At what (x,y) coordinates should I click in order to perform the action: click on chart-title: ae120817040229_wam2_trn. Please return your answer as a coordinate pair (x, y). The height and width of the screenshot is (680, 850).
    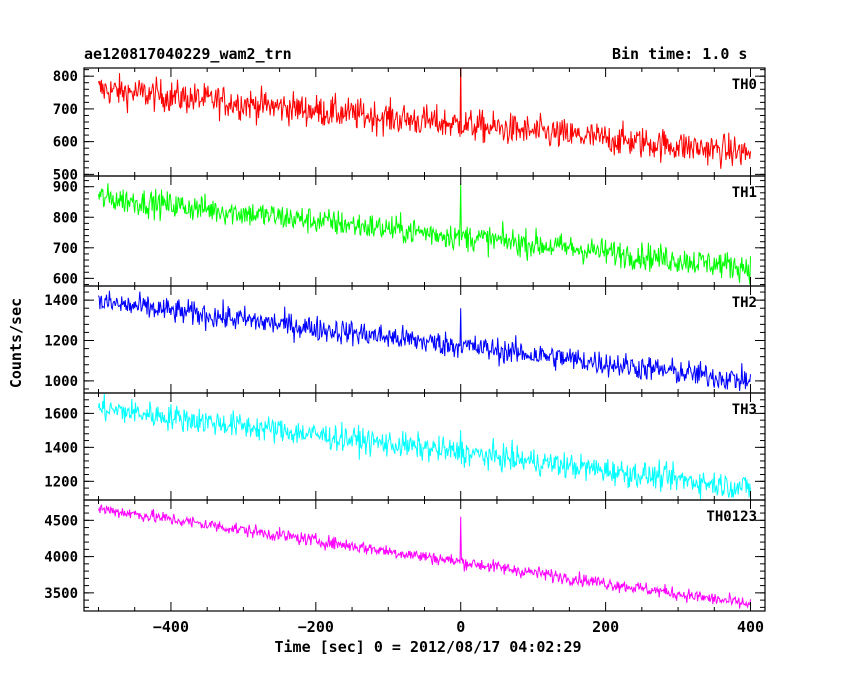
    Looking at the image, I should click on (188, 54).